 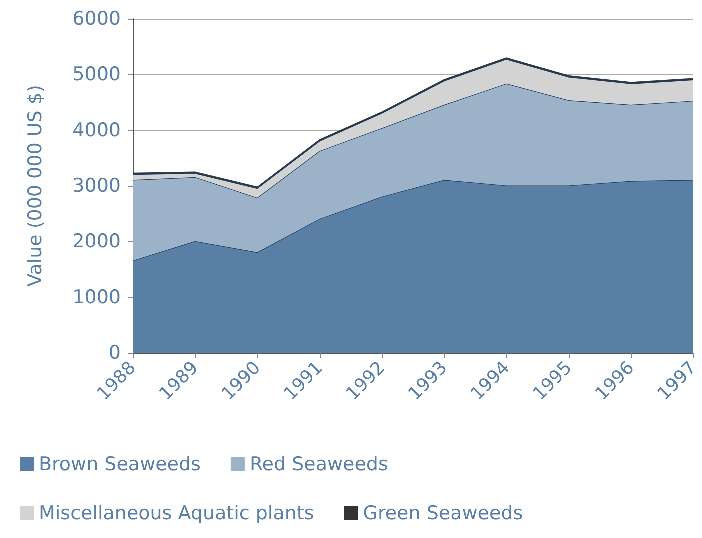 What do you see at coordinates (443, 513) in the screenshot?
I see `legend-label: Green Seaweeds` at bounding box center [443, 513].